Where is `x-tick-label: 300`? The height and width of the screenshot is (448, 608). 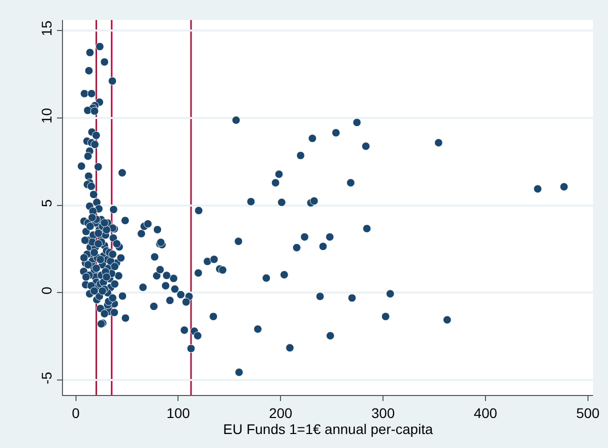
x-tick-label: 300 is located at coordinates (383, 412).